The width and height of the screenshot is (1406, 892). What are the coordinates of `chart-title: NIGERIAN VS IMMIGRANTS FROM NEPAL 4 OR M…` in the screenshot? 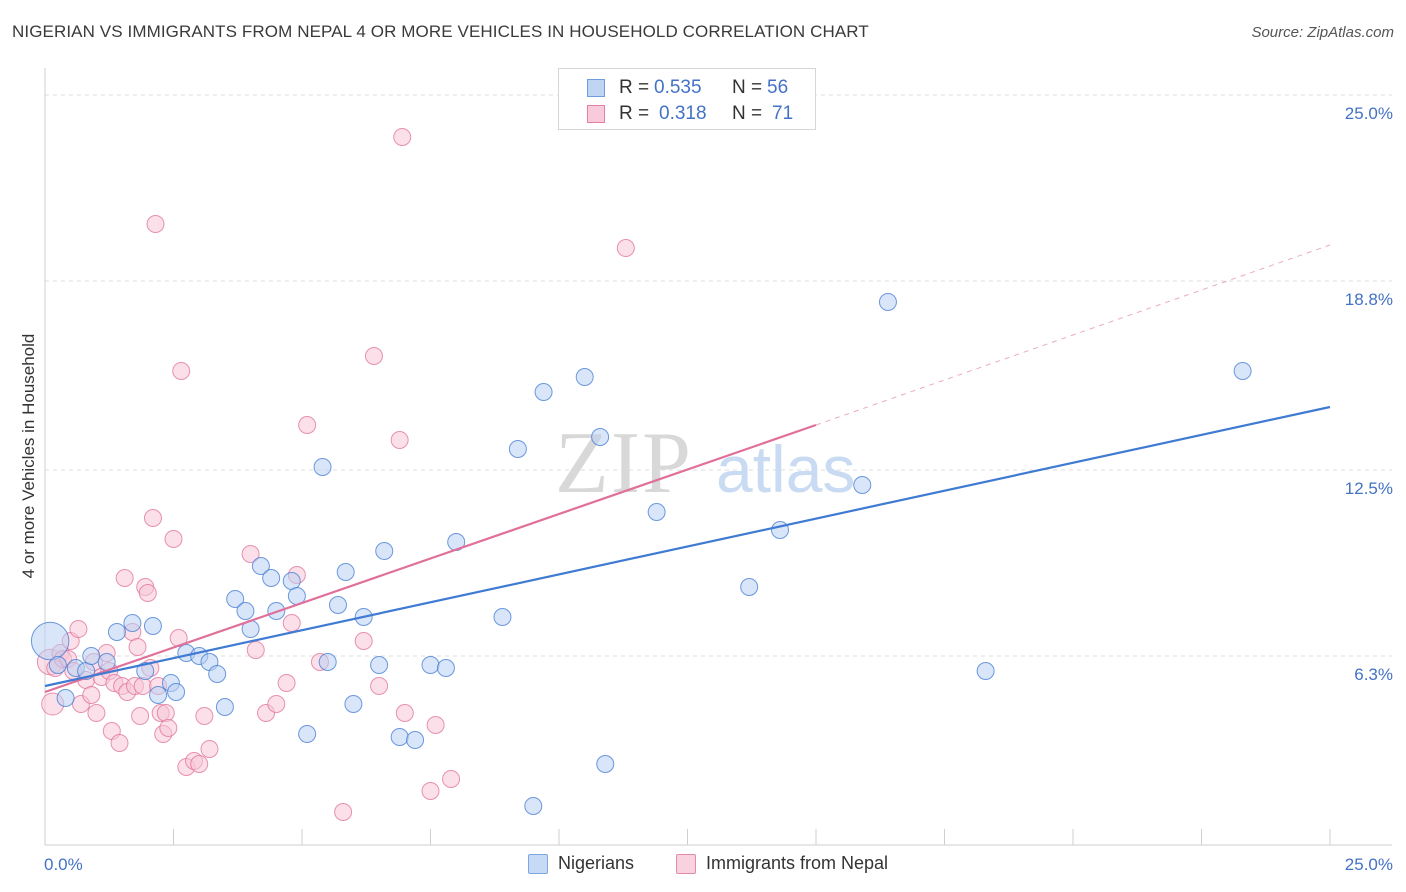 It's located at (440, 31).